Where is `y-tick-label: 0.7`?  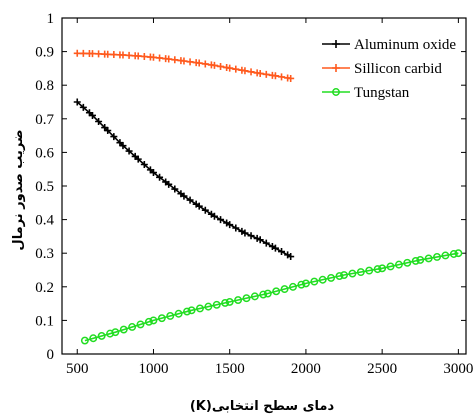 y-tick-label: 0.7 is located at coordinates (44, 120).